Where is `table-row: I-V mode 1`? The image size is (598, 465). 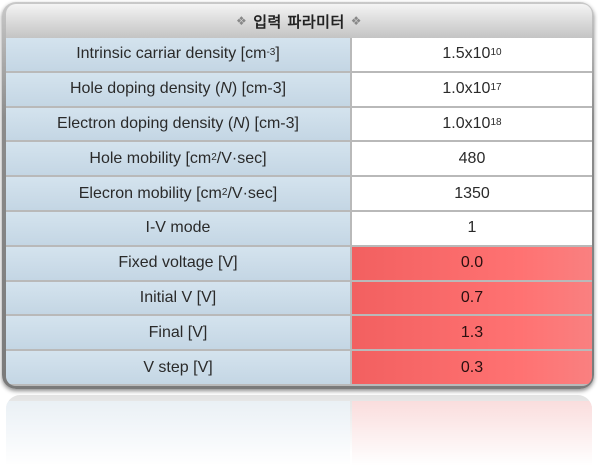
table-row: I-V mode 1 is located at coordinates (299, 228).